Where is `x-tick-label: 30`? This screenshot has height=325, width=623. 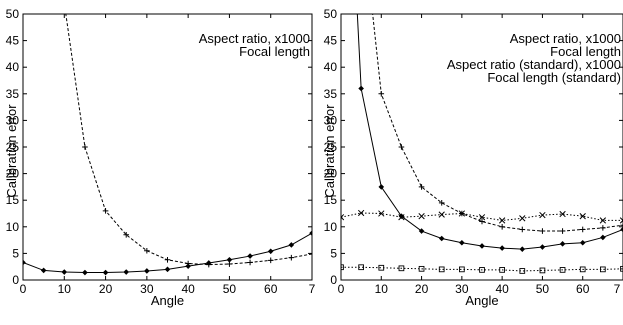
x-tick-label: 30 is located at coordinates (147, 289).